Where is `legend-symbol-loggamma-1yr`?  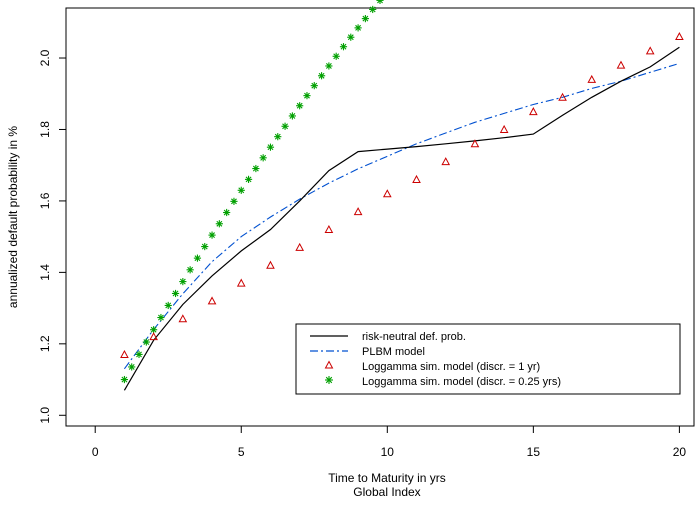 legend-symbol-loggamma-1yr is located at coordinates (329, 364).